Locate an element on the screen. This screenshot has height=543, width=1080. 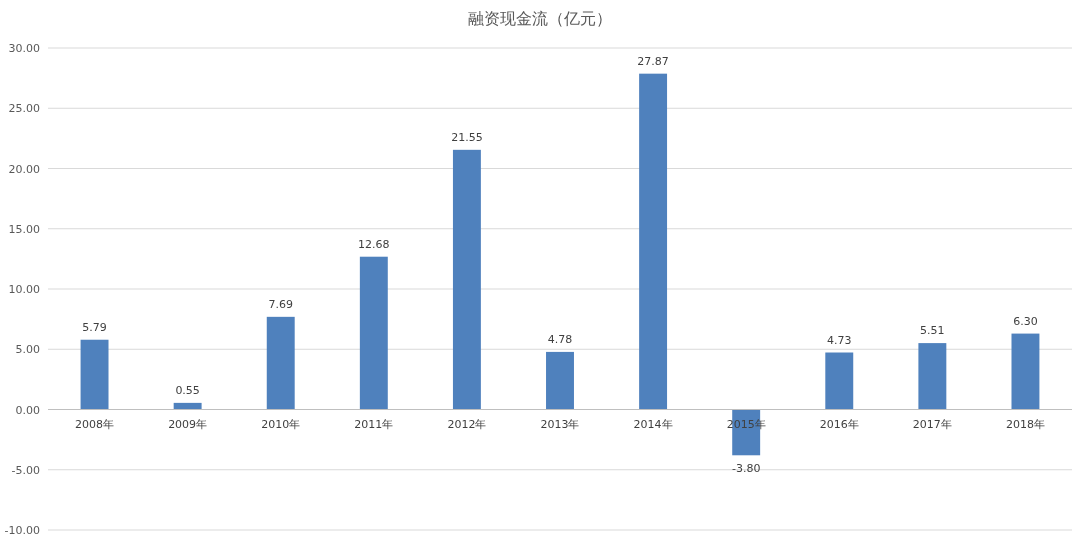
x-tick-label: 2012年 is located at coordinates (467, 424).